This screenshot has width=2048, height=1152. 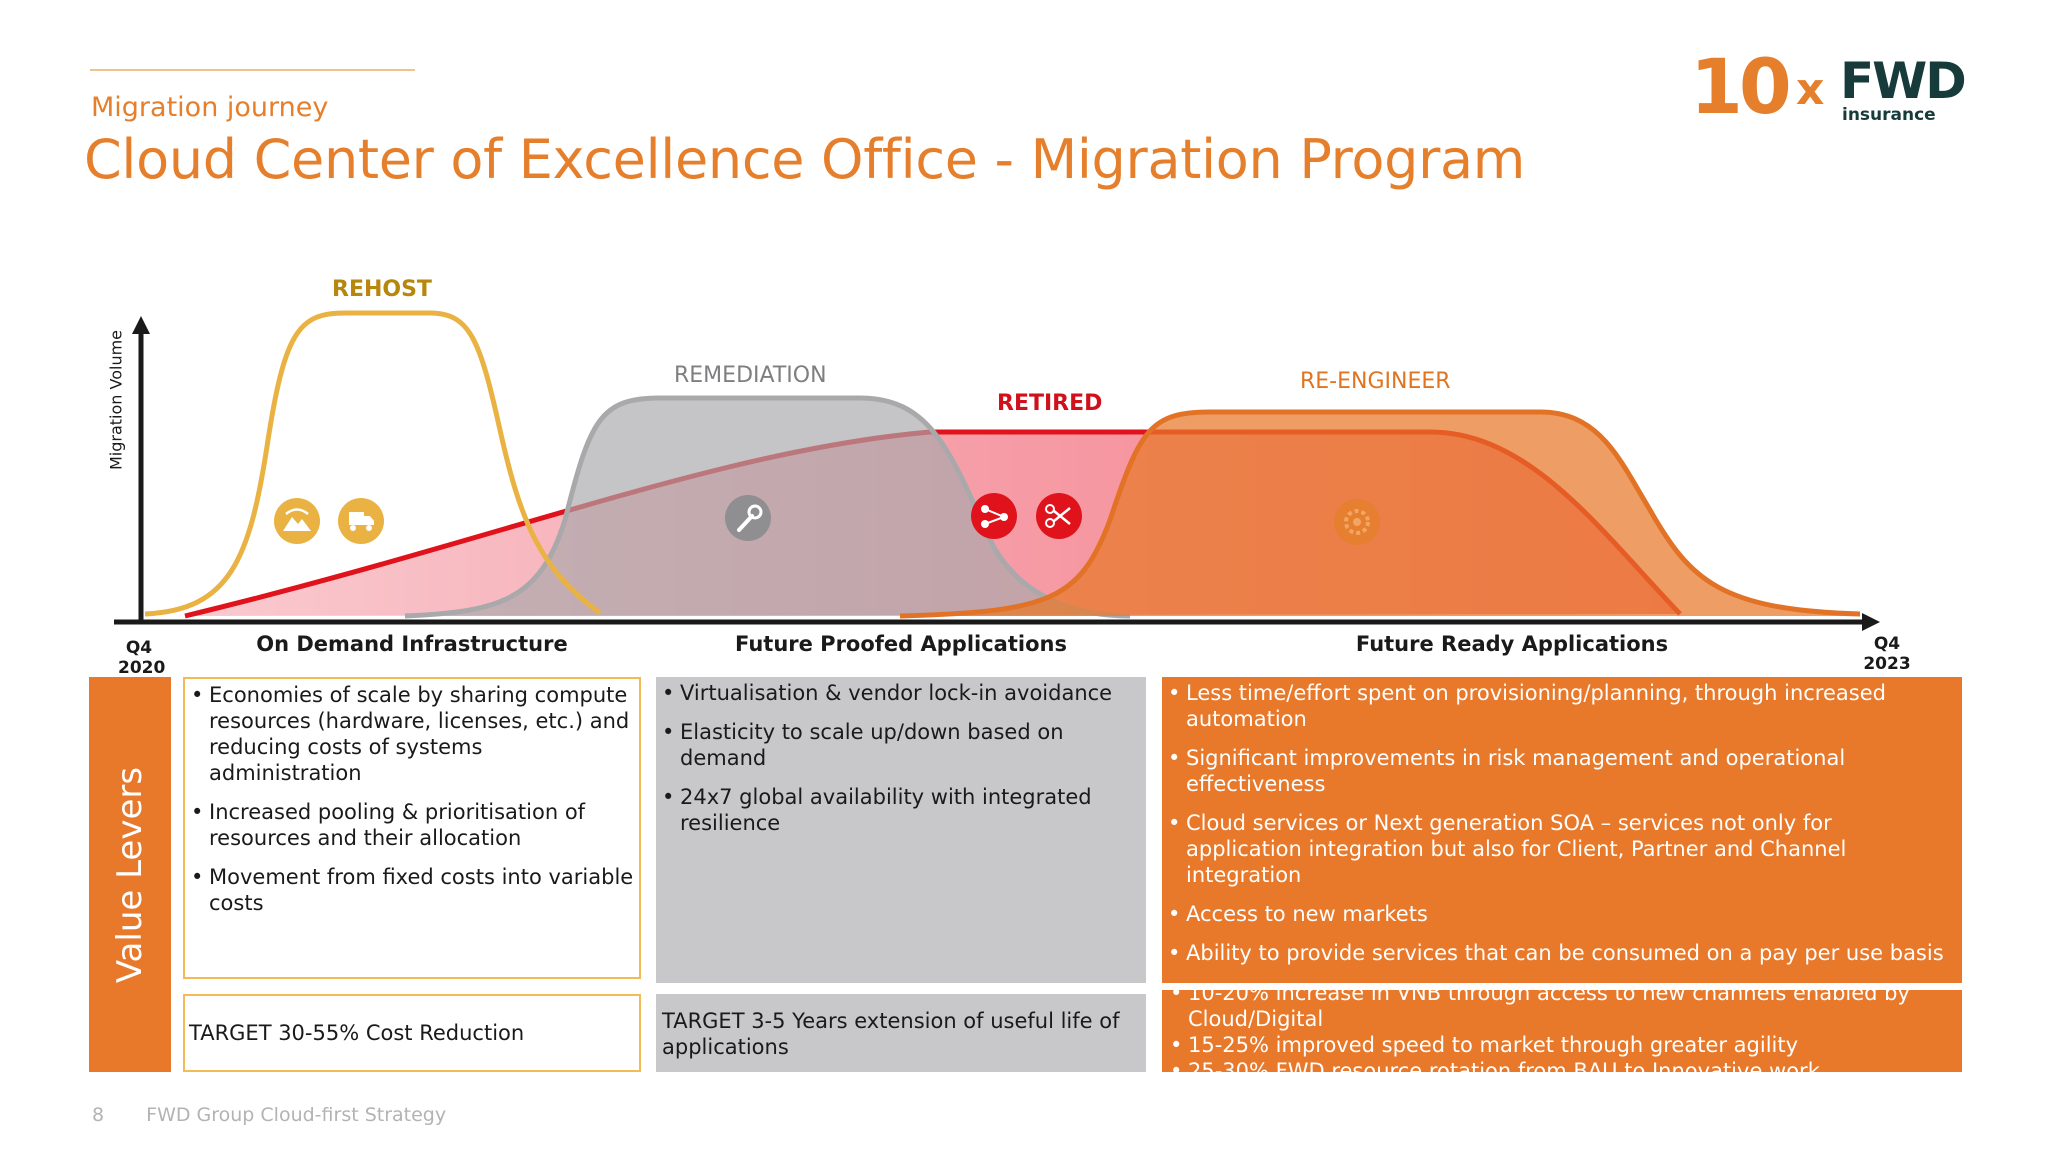 I want to click on header-rule, so click(x=252, y=70).